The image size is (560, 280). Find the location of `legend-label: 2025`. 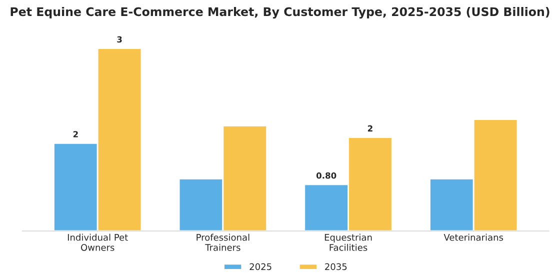

legend-label: 2025 is located at coordinates (261, 266).